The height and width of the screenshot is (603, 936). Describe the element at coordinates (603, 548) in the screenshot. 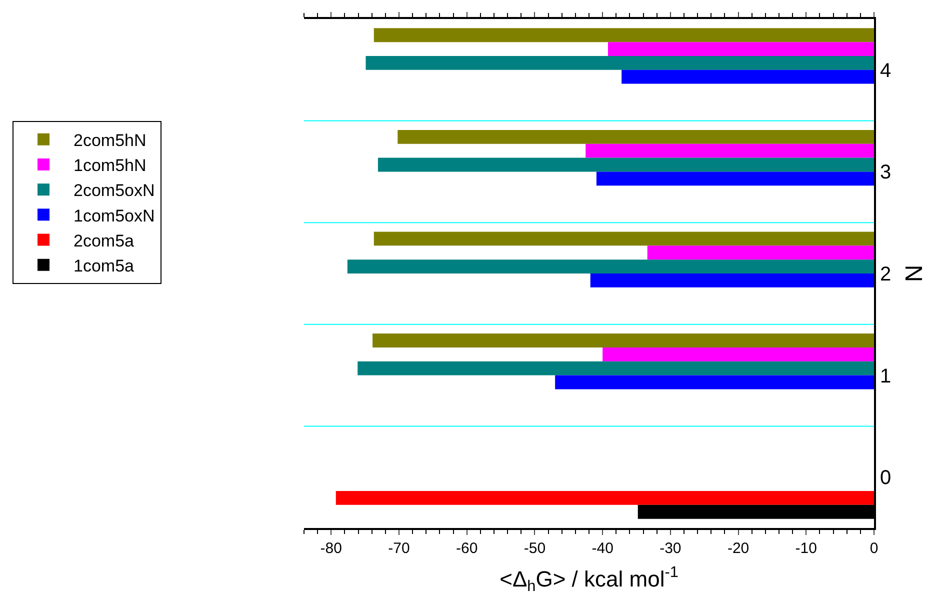

I see `x-tick-label: -40` at that location.